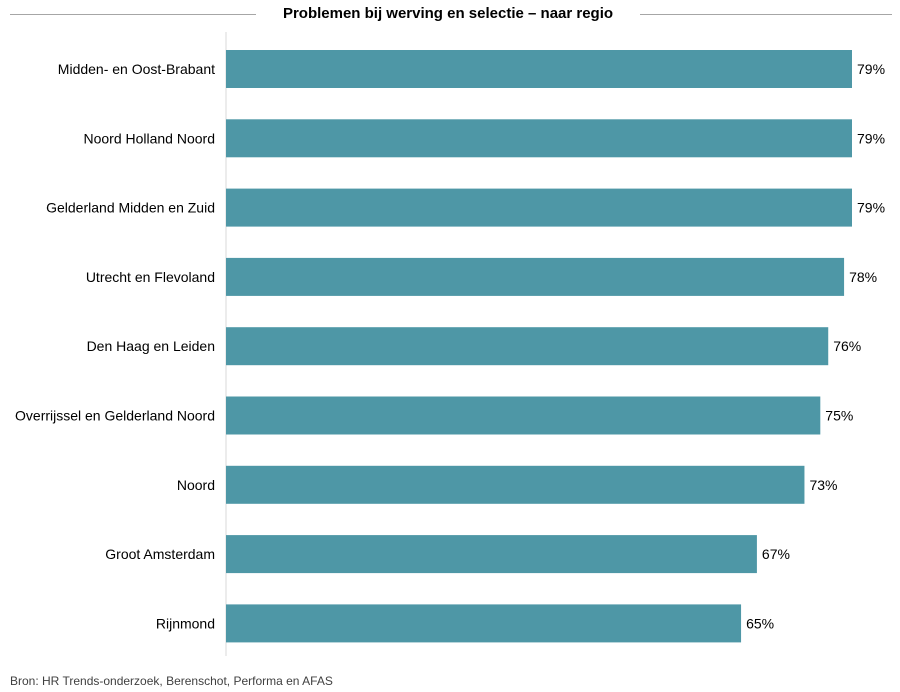 This screenshot has width=900, height=692. What do you see at coordinates (776, 554) in the screenshot?
I see `value-label: 67%` at bounding box center [776, 554].